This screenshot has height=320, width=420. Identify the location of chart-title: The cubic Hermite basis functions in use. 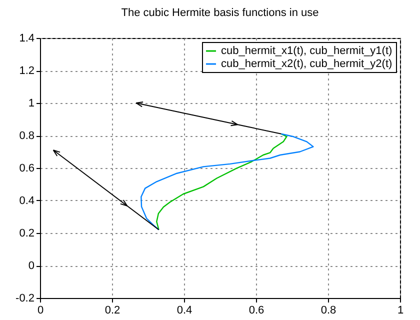
(220, 13).